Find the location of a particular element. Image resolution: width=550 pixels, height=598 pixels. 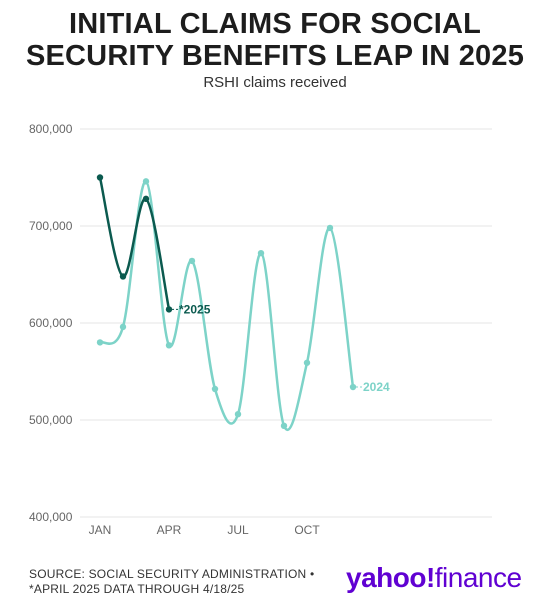

y-tick-label: 800,000 is located at coordinates (51, 129).